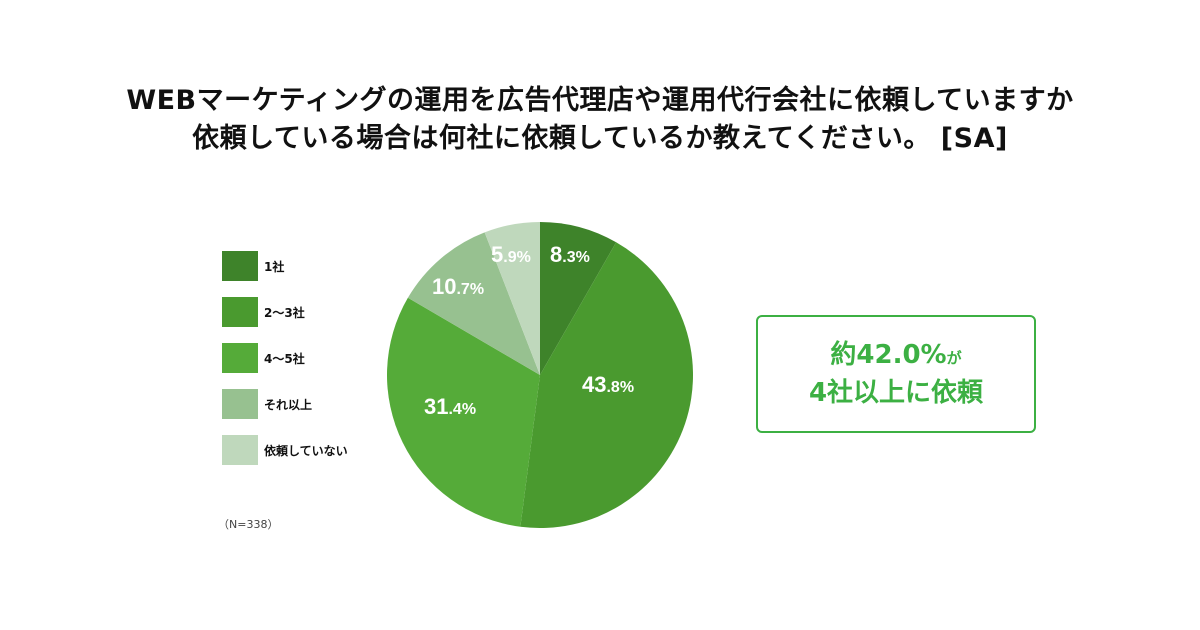  What do you see at coordinates (306, 450) in the screenshot?
I see `legend-label: 依頼していない` at bounding box center [306, 450].